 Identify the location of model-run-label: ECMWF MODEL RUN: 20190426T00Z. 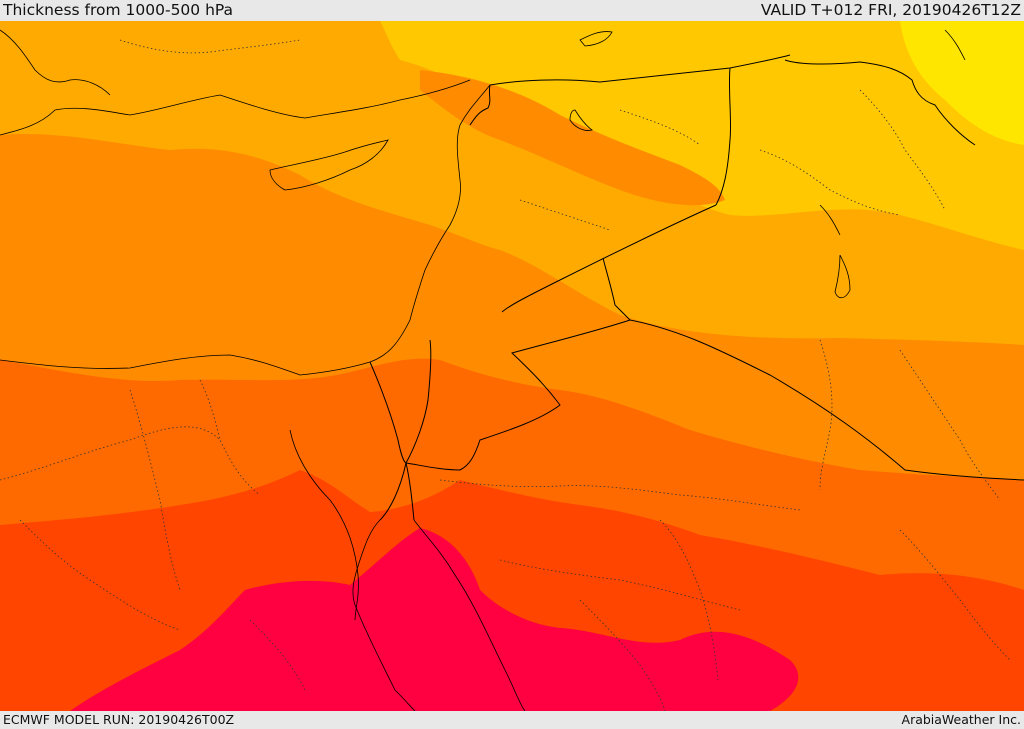
(119, 719).